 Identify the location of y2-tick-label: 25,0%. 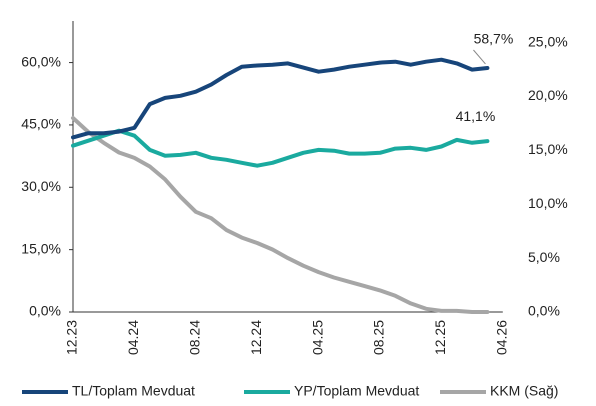
(548, 41).